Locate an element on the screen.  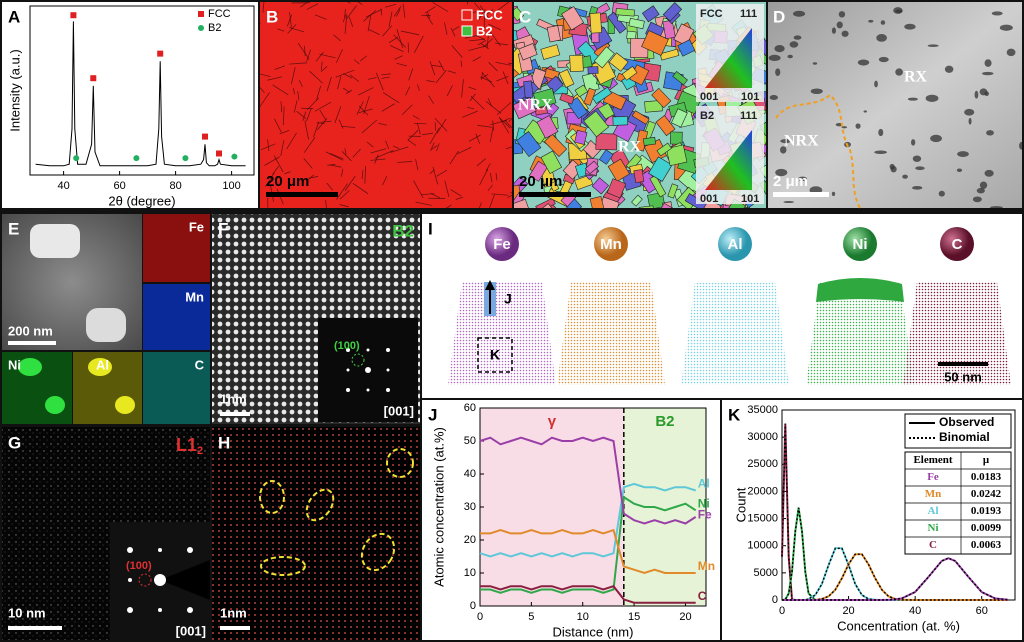
table-cell: C is located at coordinates (933, 545).